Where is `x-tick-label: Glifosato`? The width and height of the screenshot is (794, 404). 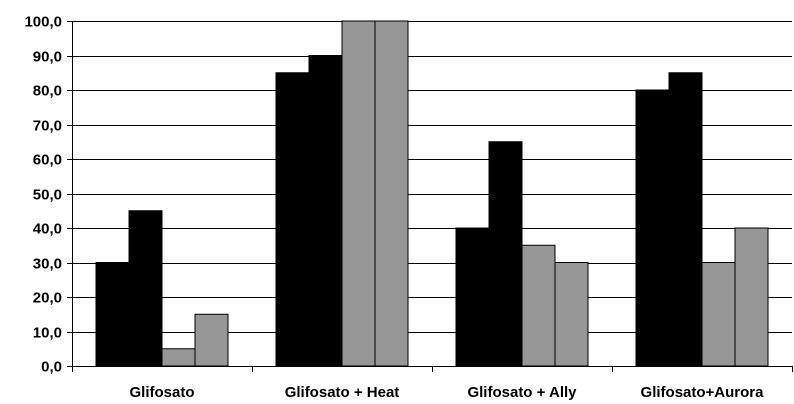 x-tick-label: Glifosato is located at coordinates (161, 392).